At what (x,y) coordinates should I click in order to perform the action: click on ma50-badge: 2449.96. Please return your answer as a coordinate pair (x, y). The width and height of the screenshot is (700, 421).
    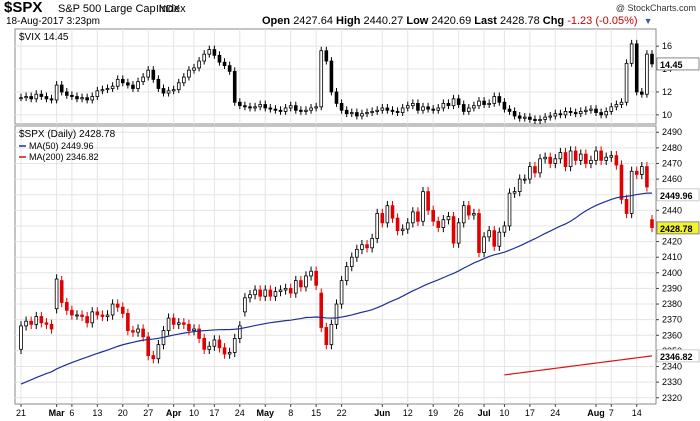
    Looking at the image, I should click on (676, 196).